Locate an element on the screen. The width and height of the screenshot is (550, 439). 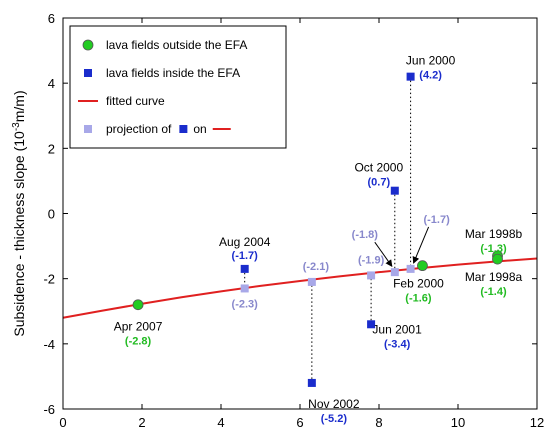
y-axis-label: Subsidence - thickness slope (10-3m/m) is located at coordinates (19, 213).